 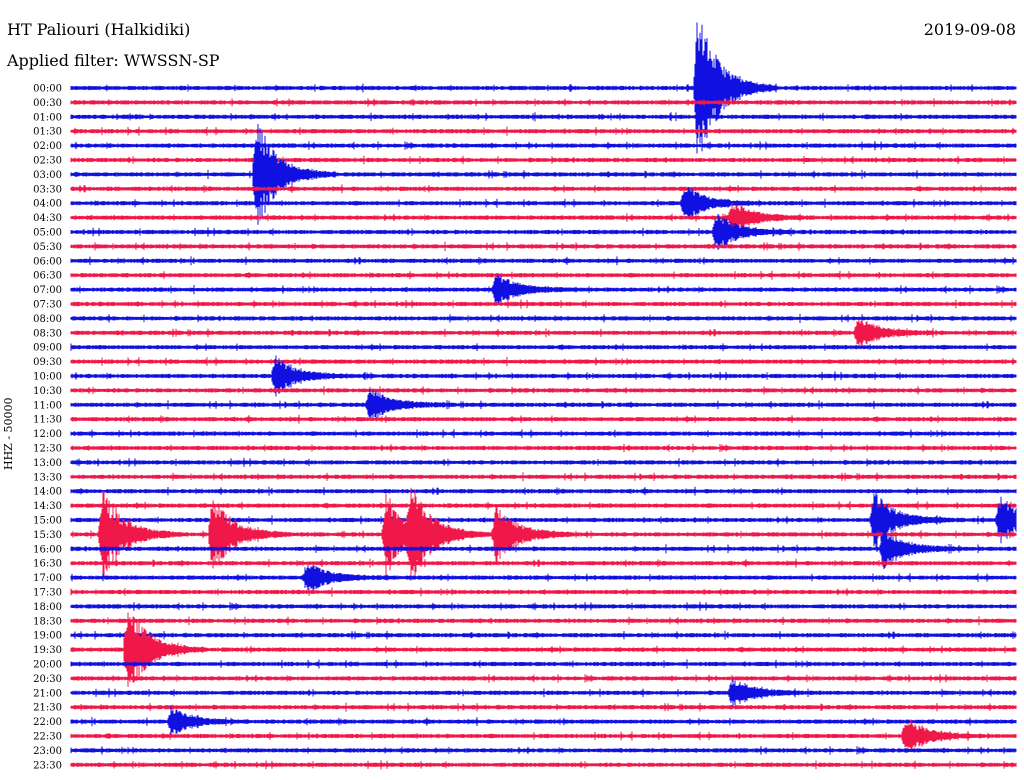 What do you see at coordinates (47, 693) in the screenshot?
I see `row-time-label: 21:00` at bounding box center [47, 693].